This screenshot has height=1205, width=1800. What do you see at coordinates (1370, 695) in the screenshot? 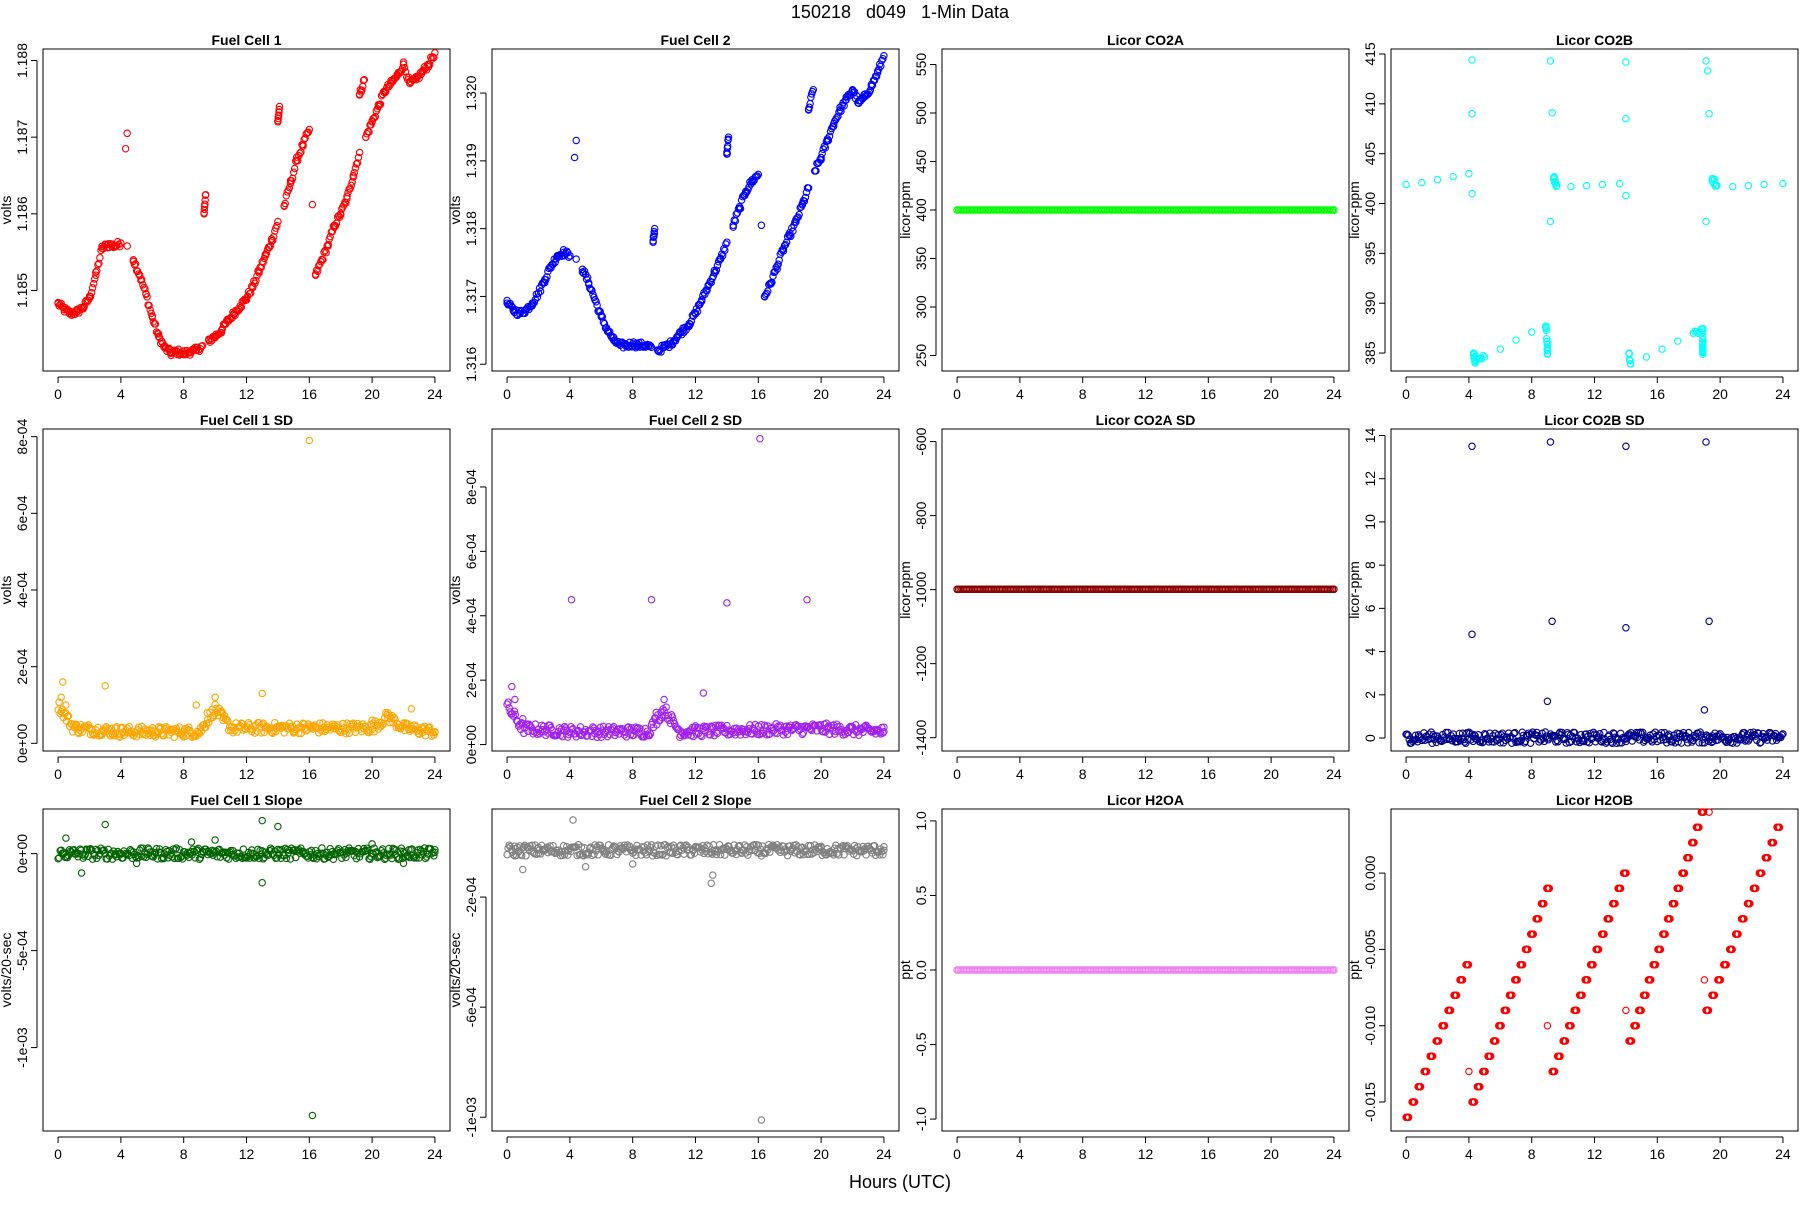
I see `y-tick-label: 2` at bounding box center [1370, 695].